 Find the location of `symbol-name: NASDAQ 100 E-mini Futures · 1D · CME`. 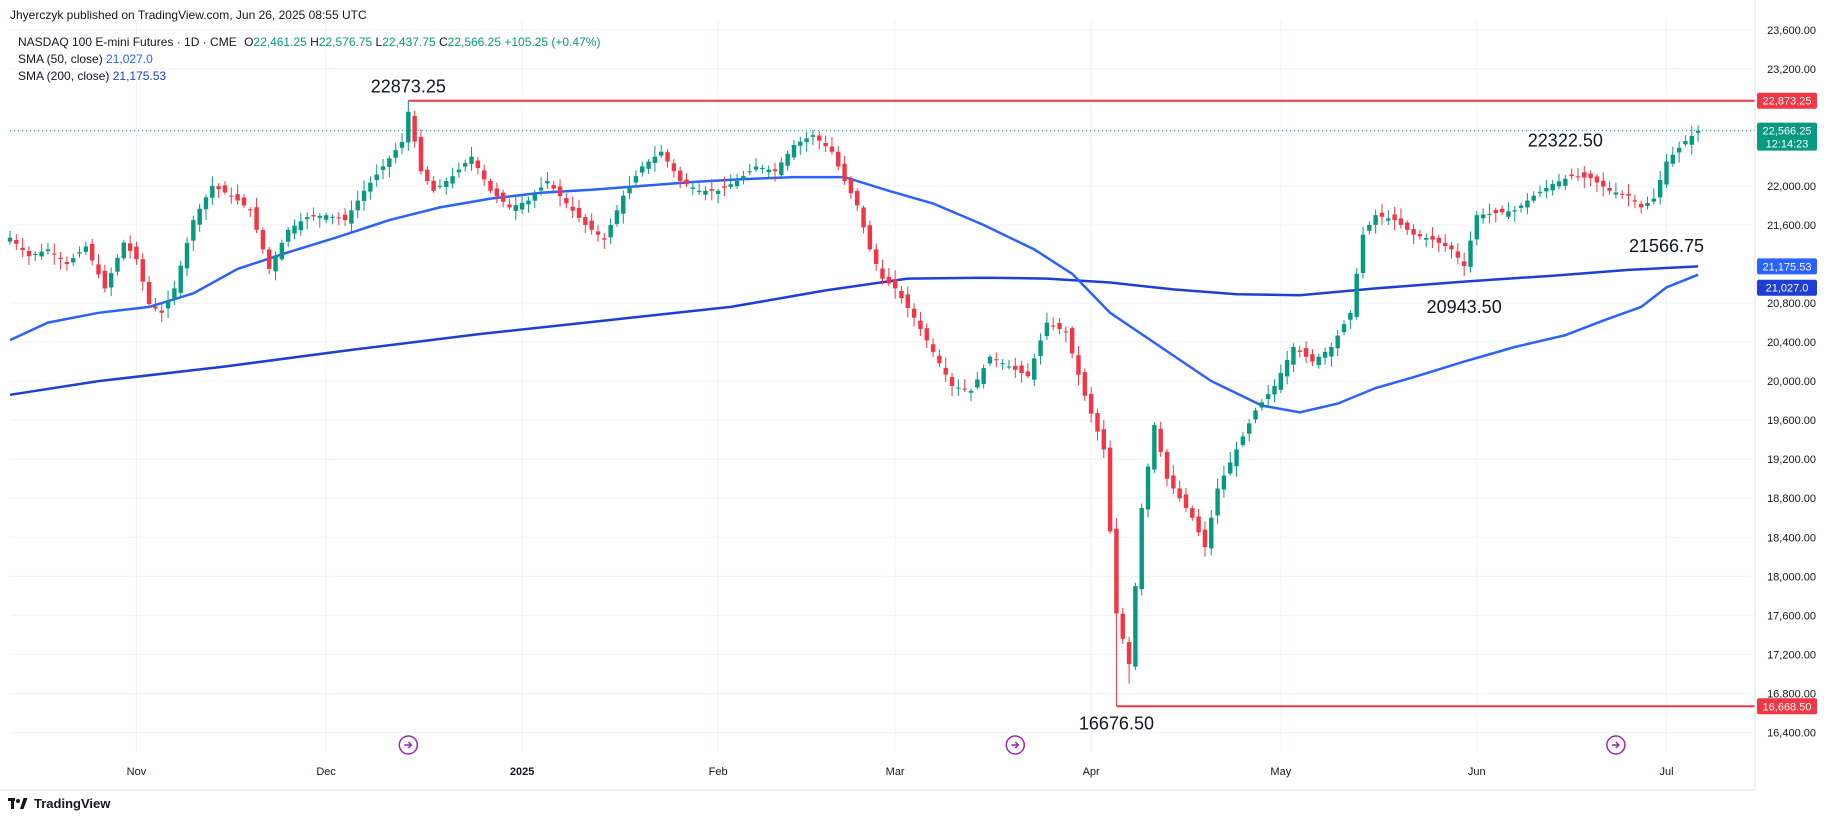

symbol-name: NASDAQ 100 E-mini Futures · 1D · CME is located at coordinates (127, 42).